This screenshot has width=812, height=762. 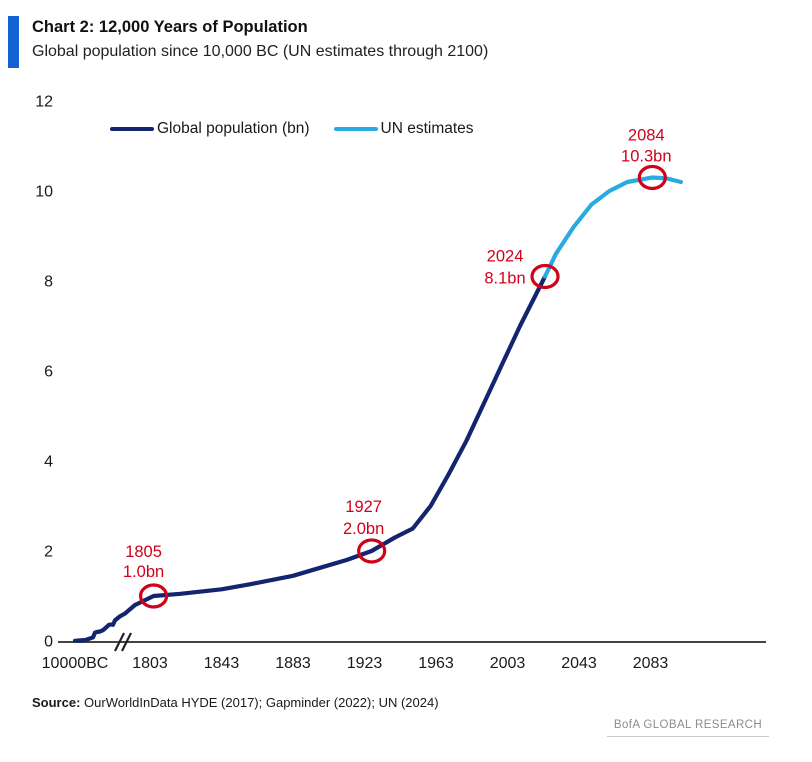 I want to click on x-axis-tick-label: 2043, so click(x=579, y=663).